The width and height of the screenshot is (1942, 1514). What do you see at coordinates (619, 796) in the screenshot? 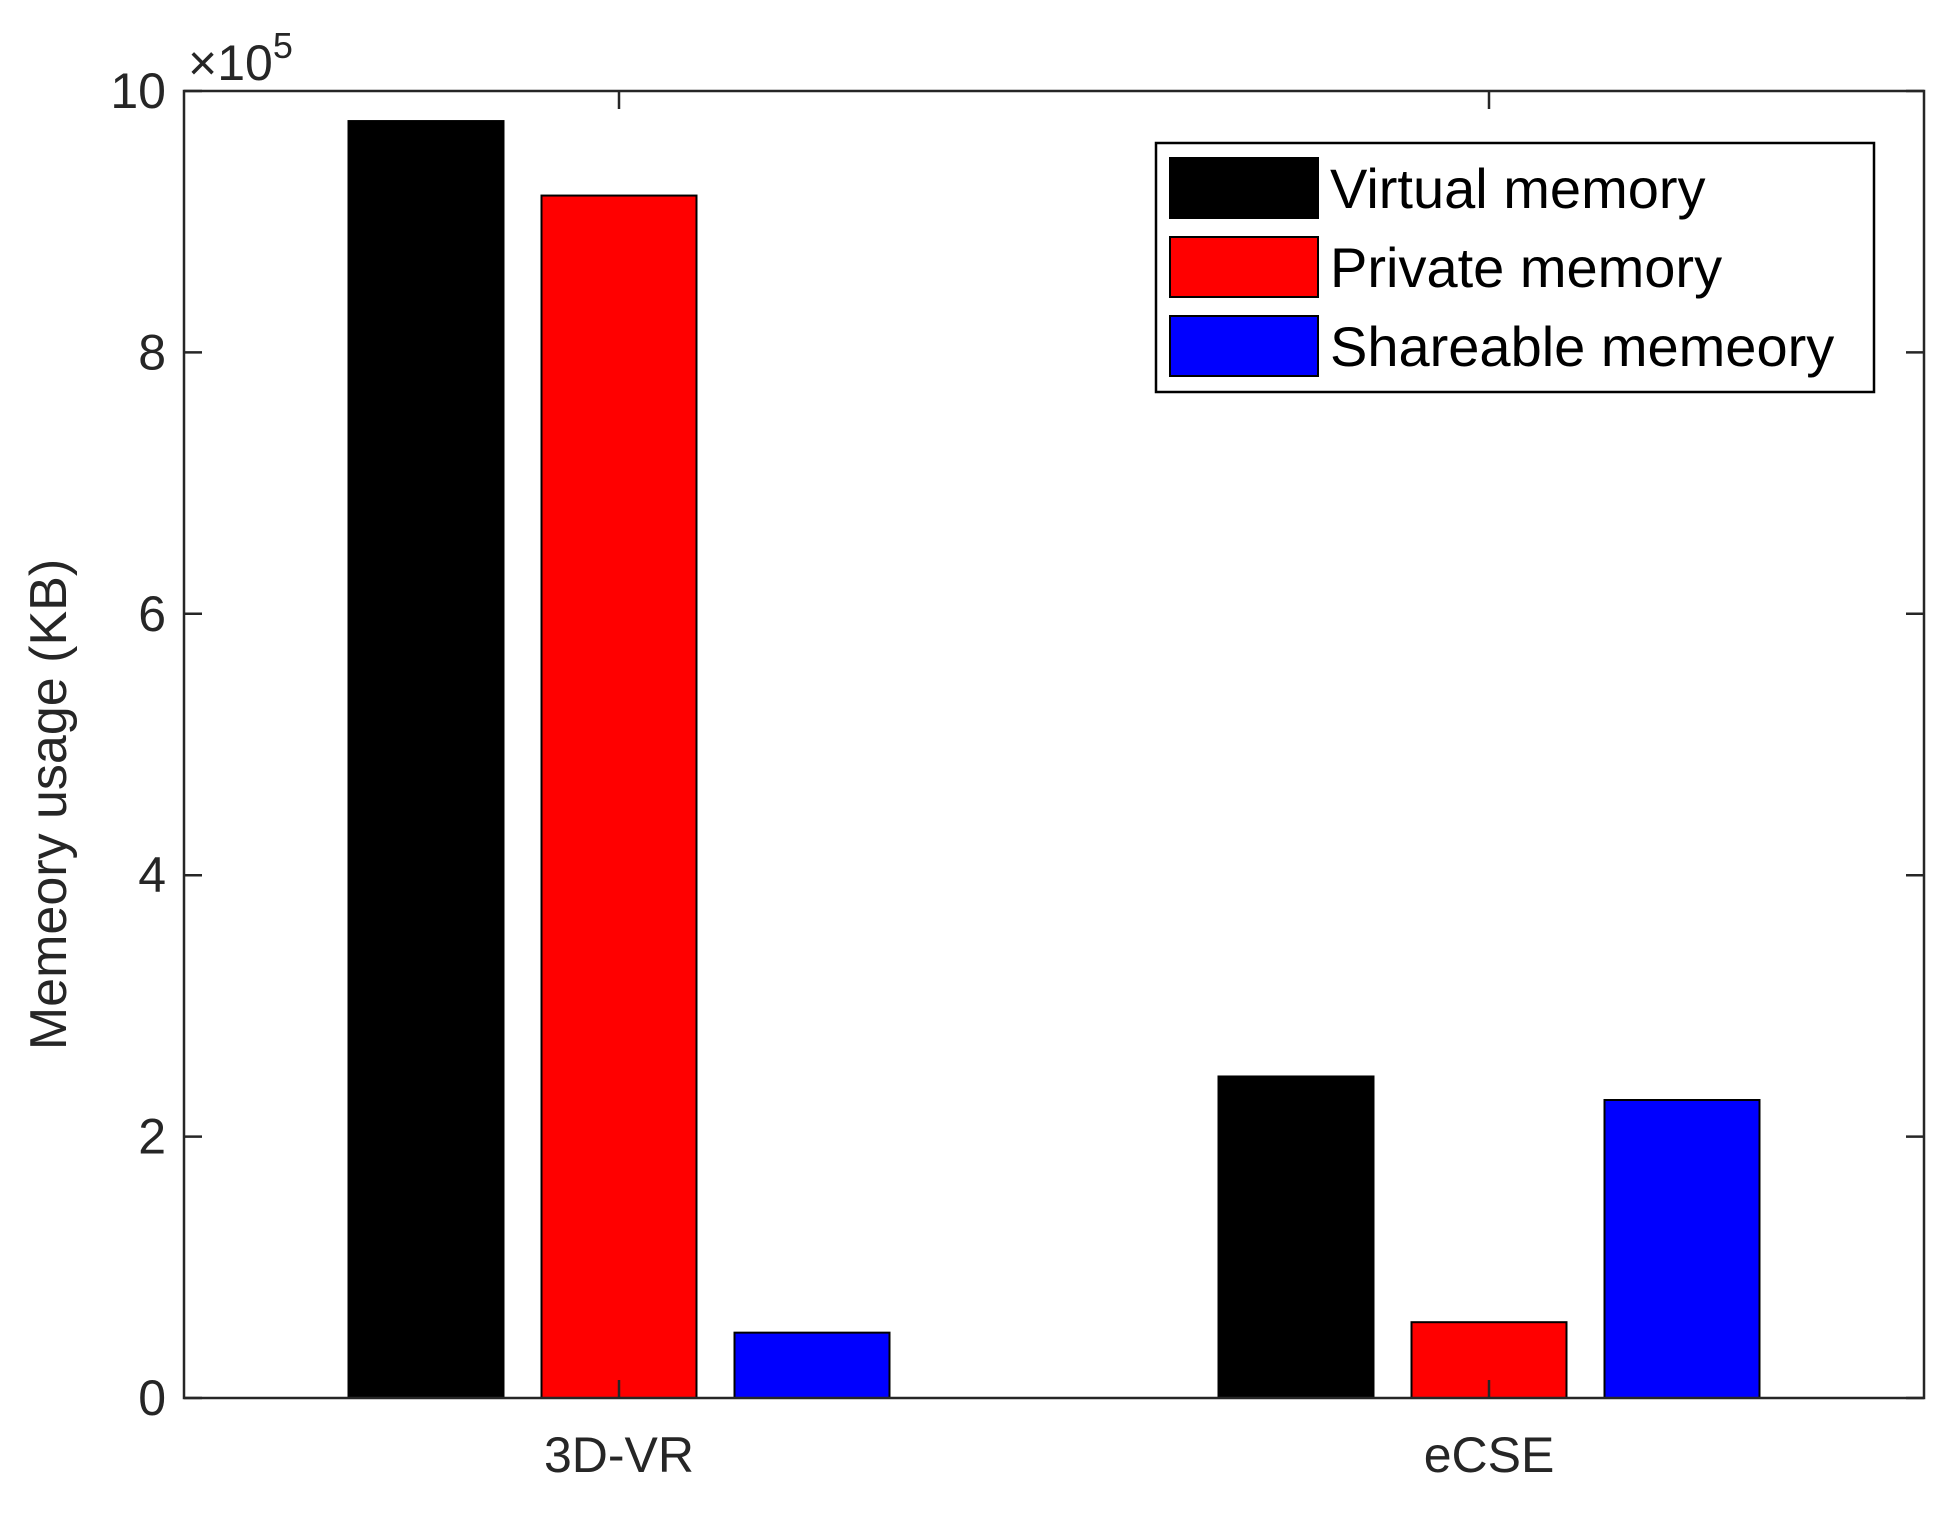
I see `bar-private-memory-3d-vr` at bounding box center [619, 796].